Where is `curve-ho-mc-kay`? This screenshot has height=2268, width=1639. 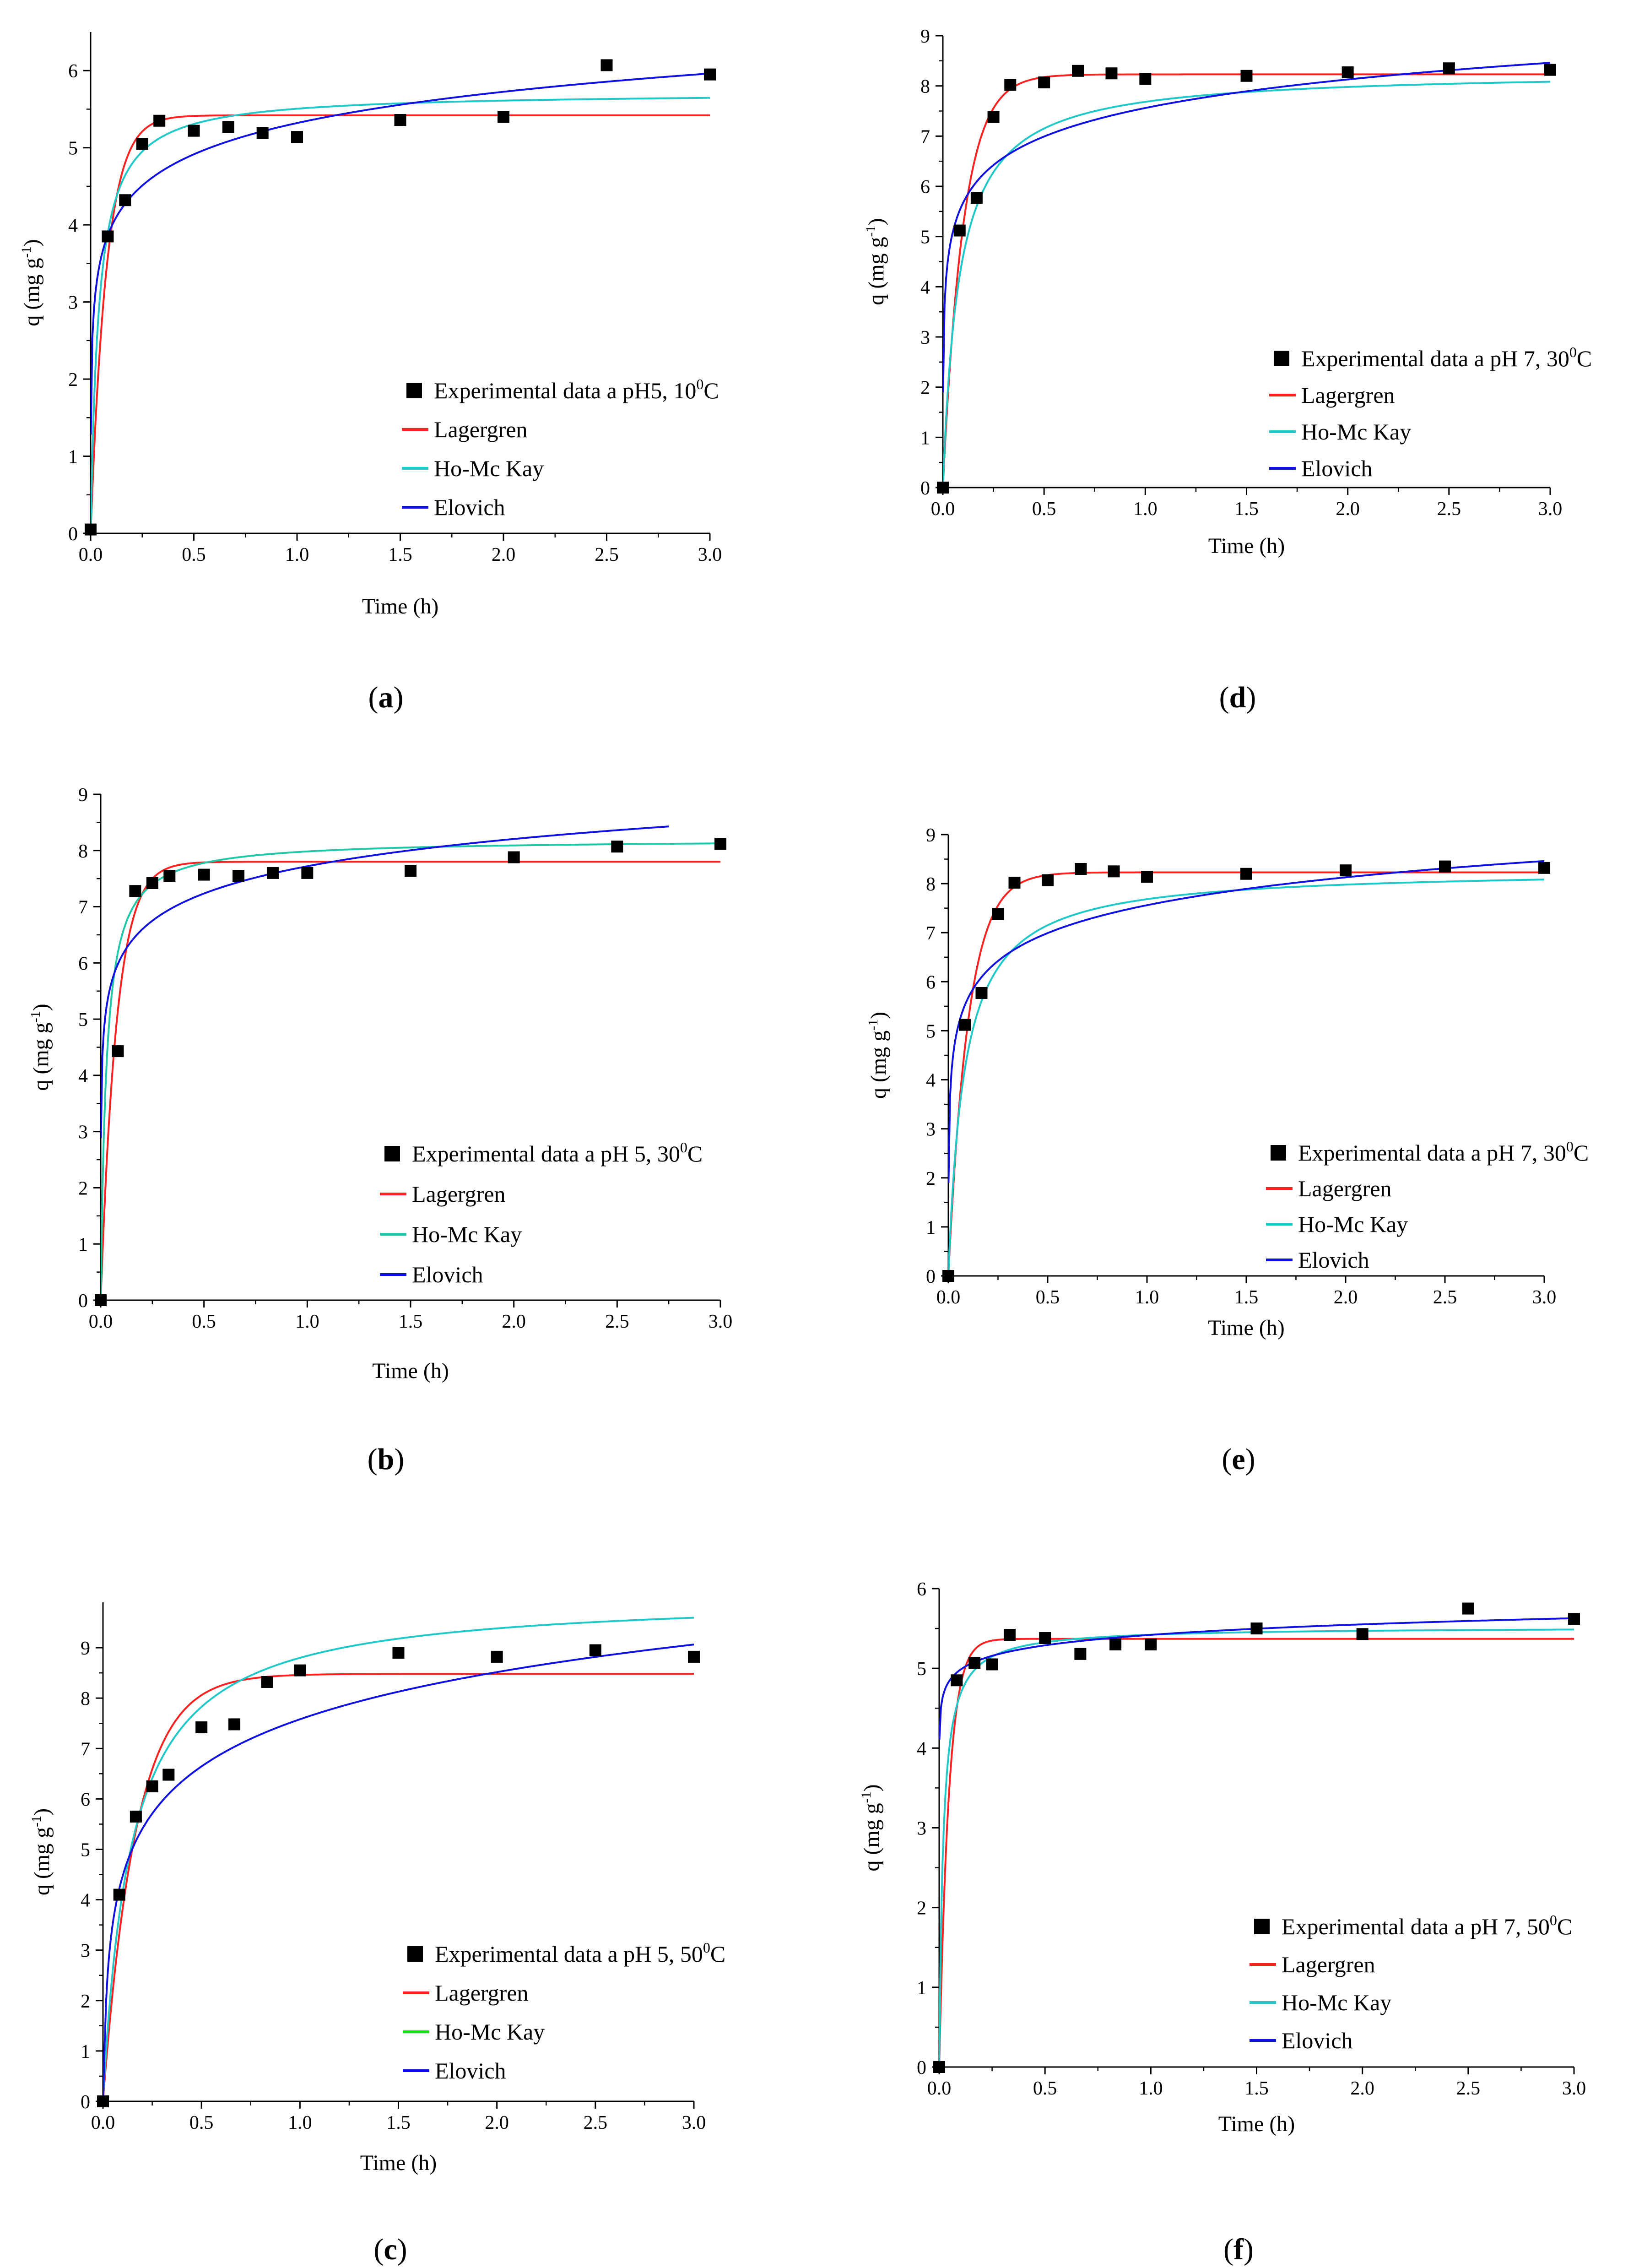 curve-ho-mc-kay is located at coordinates (400, 315).